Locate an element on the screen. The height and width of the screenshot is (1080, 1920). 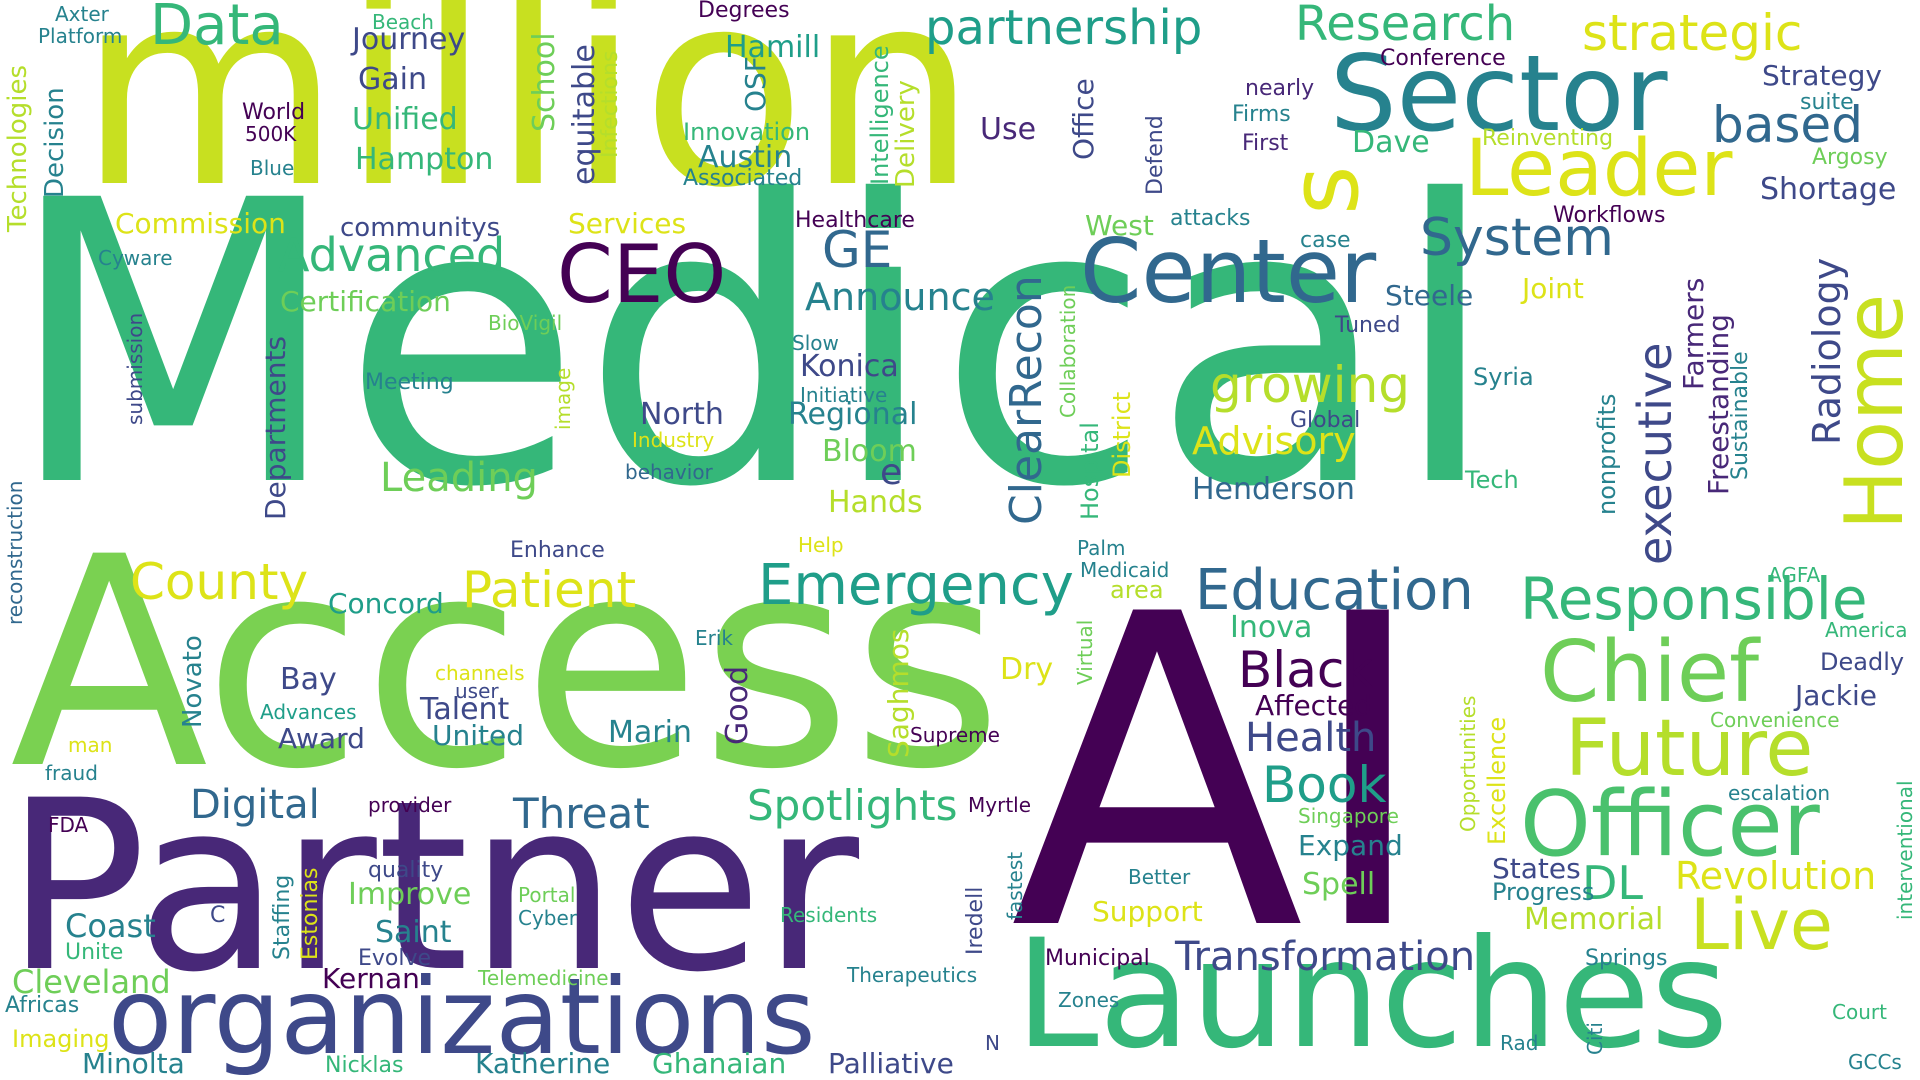
word-revolution: Revolution is located at coordinates (1776, 876).